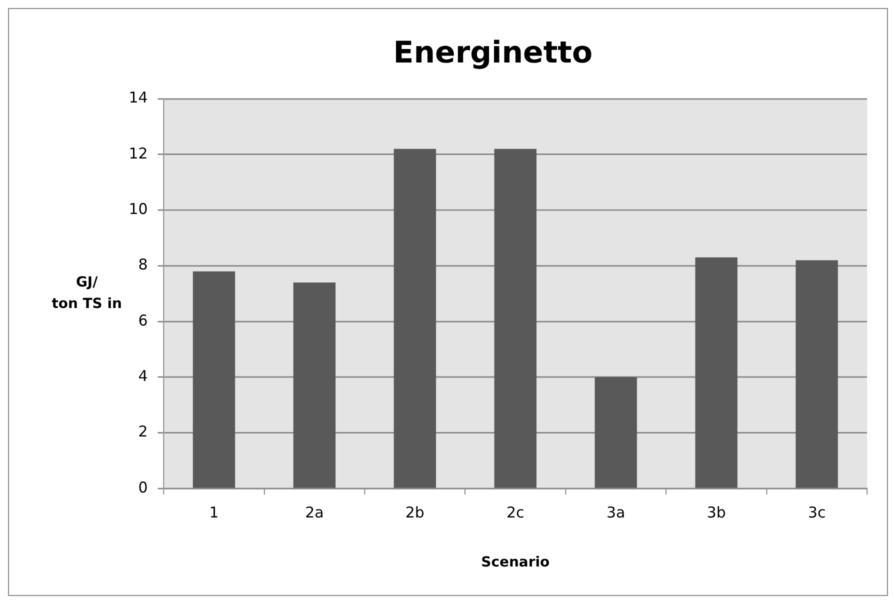 The width and height of the screenshot is (894, 604). What do you see at coordinates (515, 512) in the screenshot?
I see `x-tick-label: 2c` at bounding box center [515, 512].